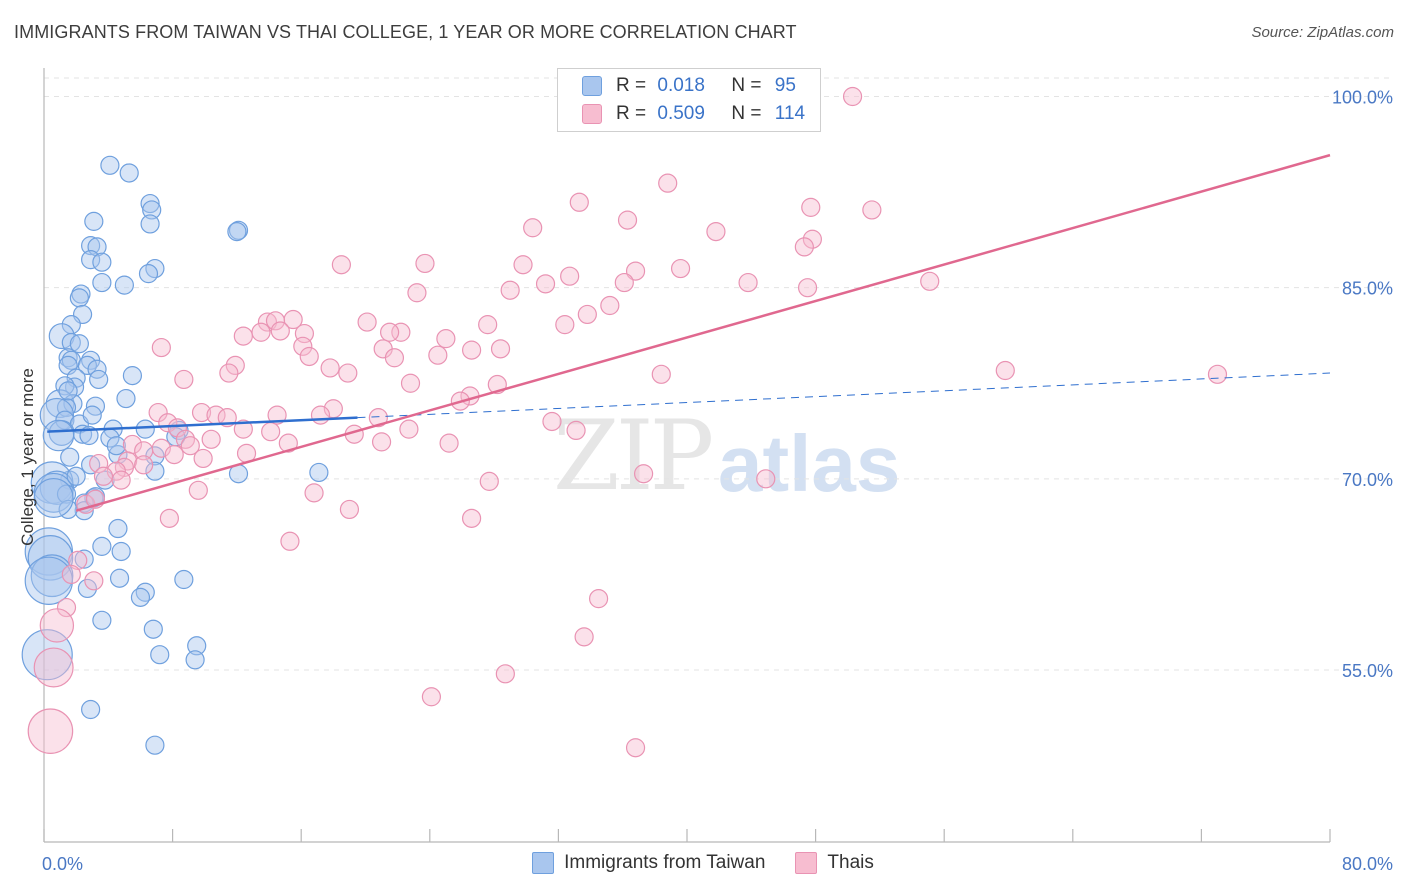 Image resolution: width=1406 pixels, height=892 pixels. I want to click on series-legend: Immigrants from Taiwan Thais, so click(703, 863).